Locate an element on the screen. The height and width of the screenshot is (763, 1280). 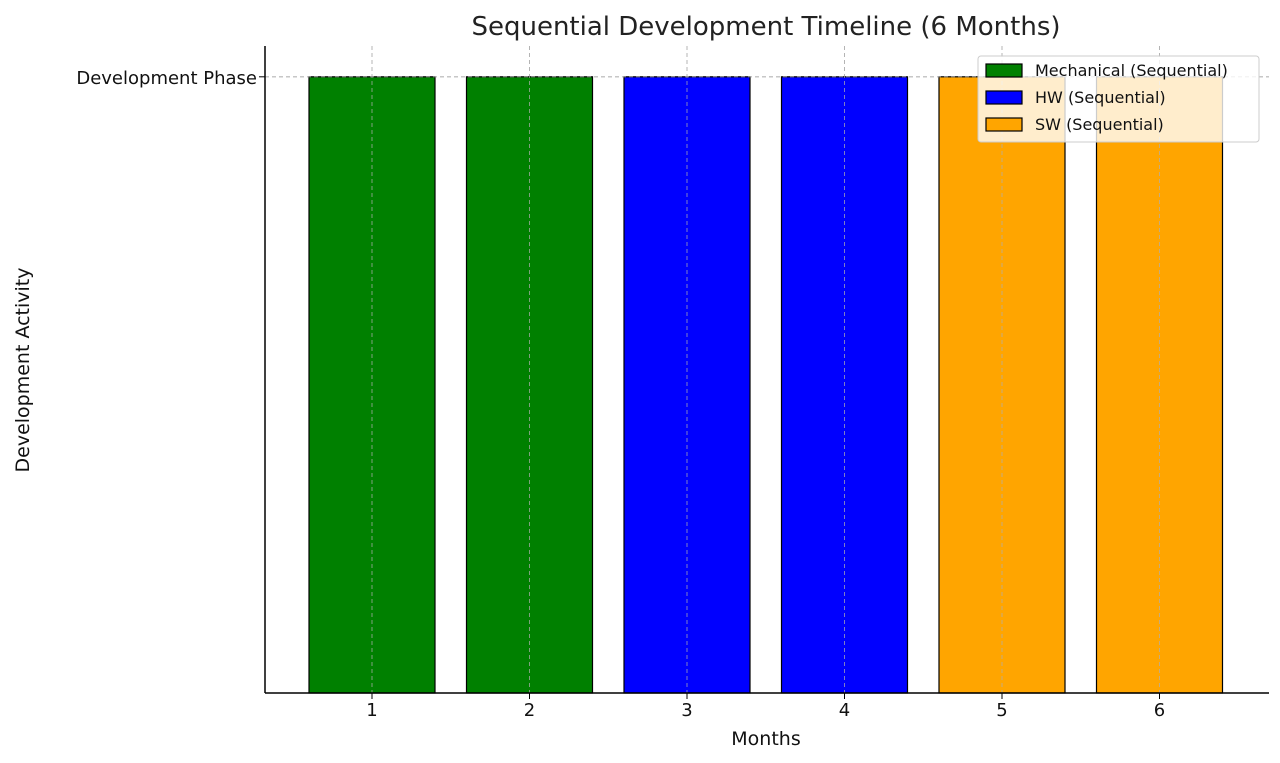
x-axis-label: Months is located at coordinates (765, 739).